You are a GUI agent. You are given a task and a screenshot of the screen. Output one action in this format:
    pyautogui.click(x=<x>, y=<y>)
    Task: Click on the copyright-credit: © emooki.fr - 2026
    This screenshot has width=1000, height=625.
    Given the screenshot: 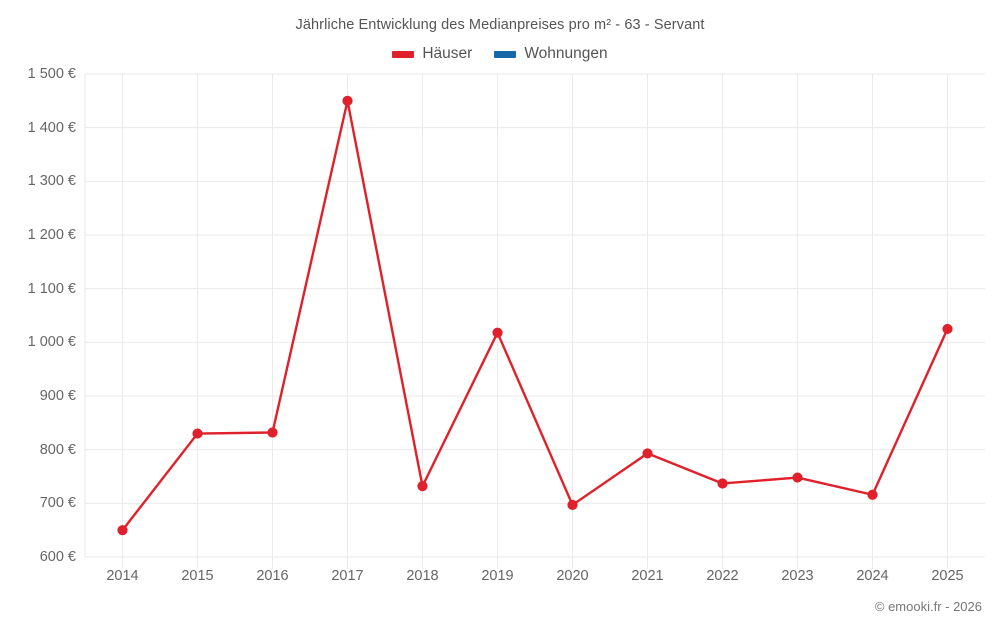 What is the action you would take?
    pyautogui.click(x=928, y=606)
    